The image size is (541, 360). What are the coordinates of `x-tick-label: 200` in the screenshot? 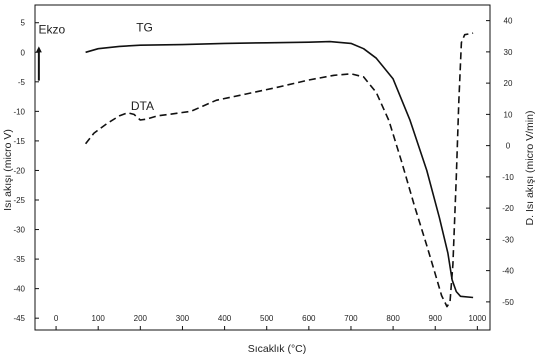 It's located at (141, 318).